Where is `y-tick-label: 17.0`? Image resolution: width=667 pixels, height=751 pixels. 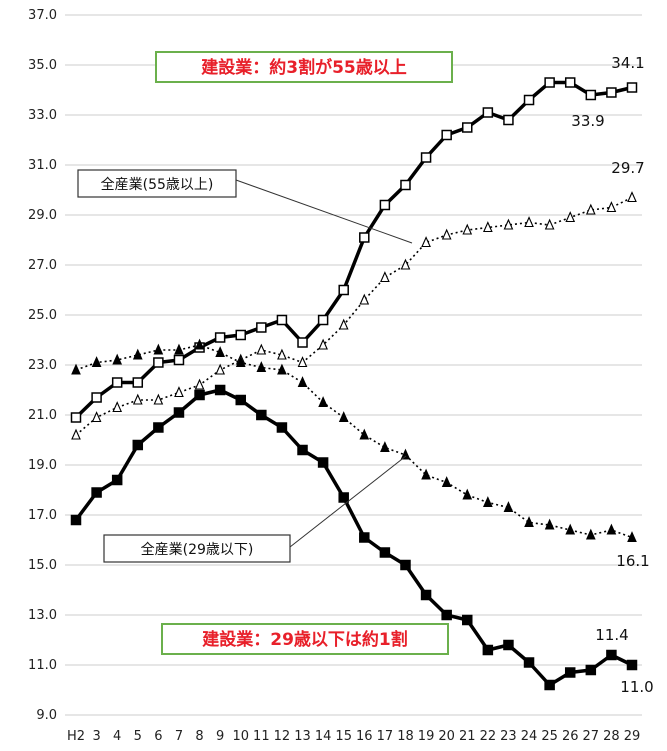
y-tick-label: 17.0 is located at coordinates (42, 515).